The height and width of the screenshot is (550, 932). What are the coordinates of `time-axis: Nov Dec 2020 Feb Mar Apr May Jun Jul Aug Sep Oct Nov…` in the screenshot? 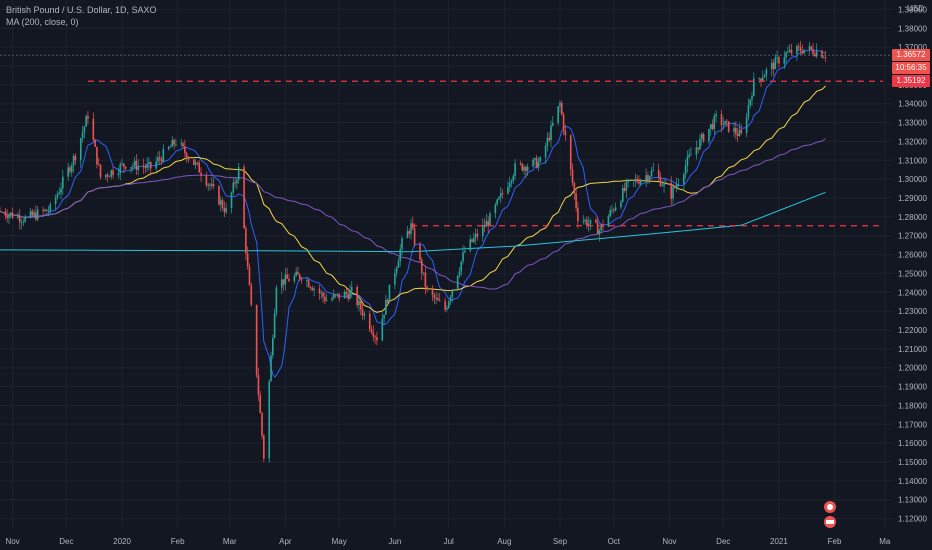 It's located at (447, 541).